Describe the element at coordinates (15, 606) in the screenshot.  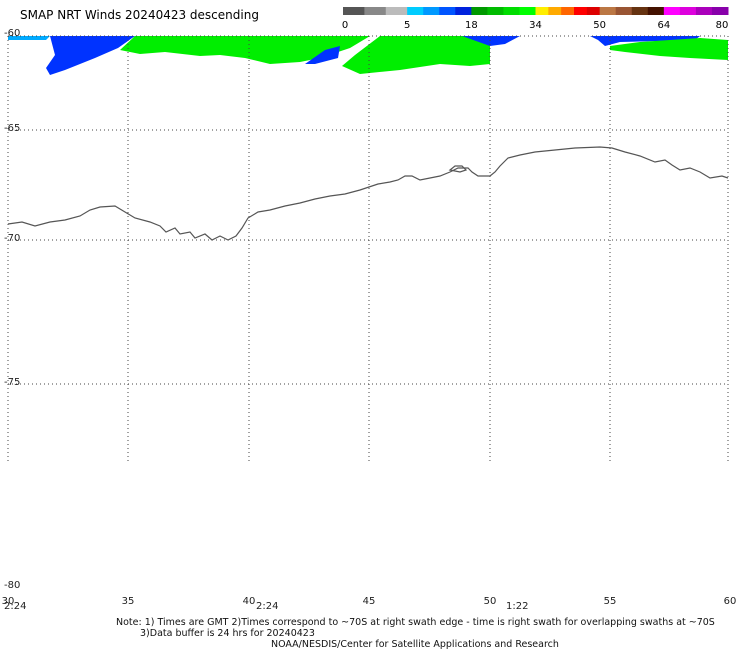
I see `swath-time-1: 2:24` at that location.